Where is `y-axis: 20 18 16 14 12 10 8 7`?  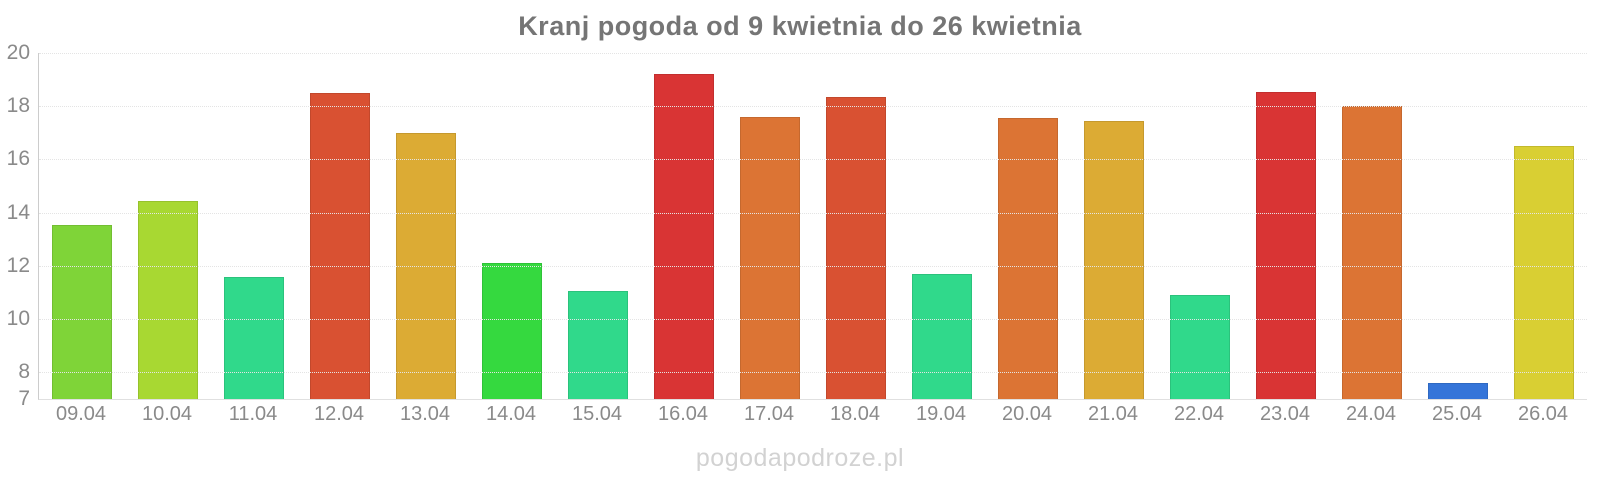
y-axis: 20 18 16 14 12 10 8 7 is located at coordinates (16, 225).